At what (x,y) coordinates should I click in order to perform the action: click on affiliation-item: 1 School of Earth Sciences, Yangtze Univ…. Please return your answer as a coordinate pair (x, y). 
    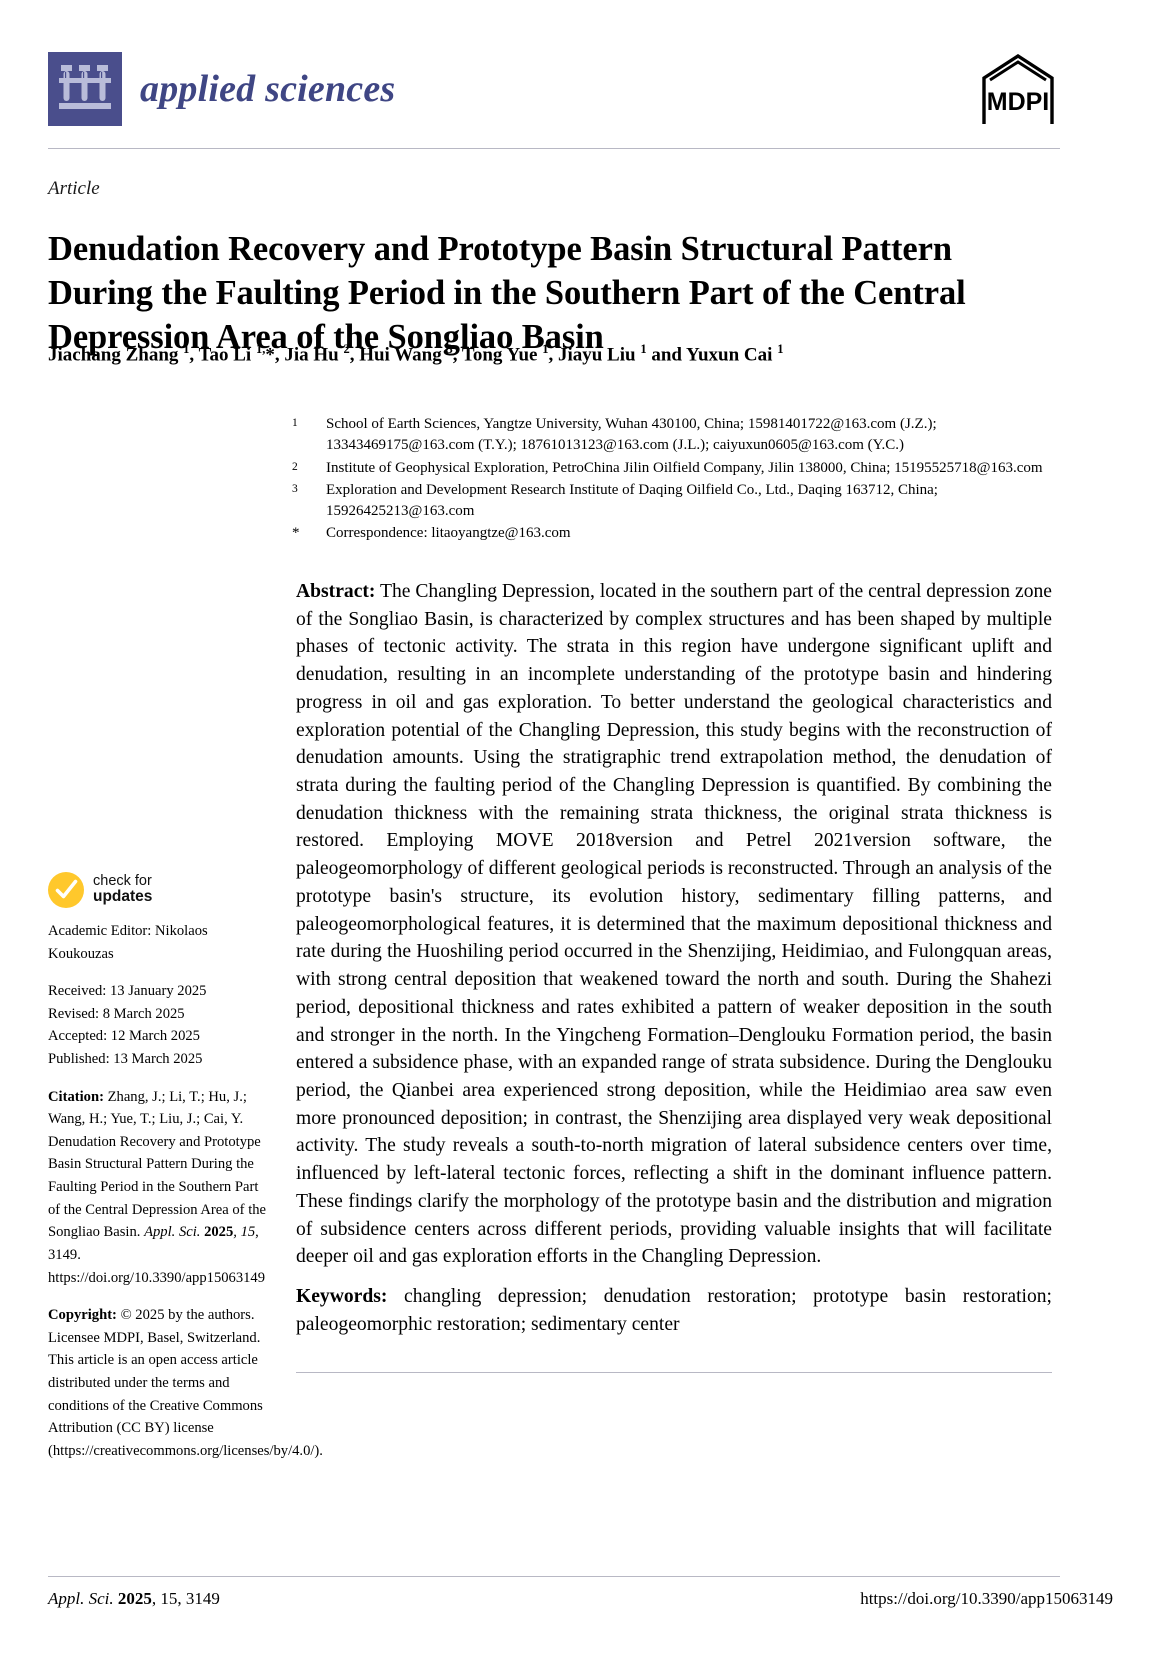
    Looking at the image, I should click on (673, 435).